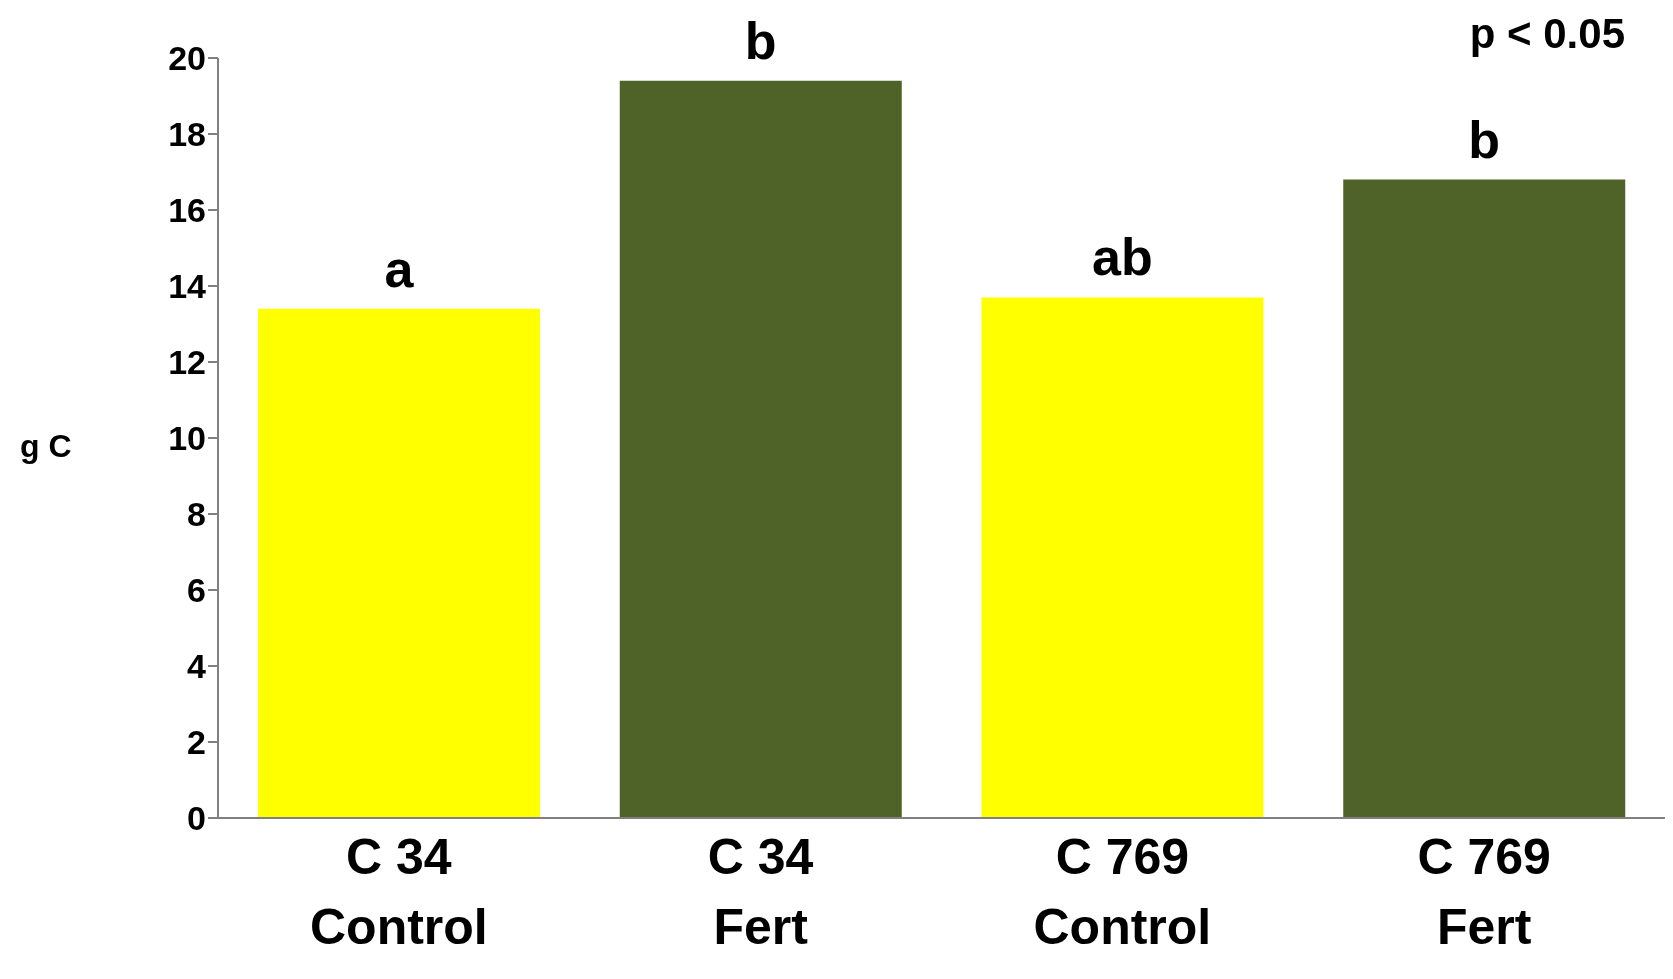  What do you see at coordinates (46, 446) in the screenshot?
I see `y-axis-title: g C` at bounding box center [46, 446].